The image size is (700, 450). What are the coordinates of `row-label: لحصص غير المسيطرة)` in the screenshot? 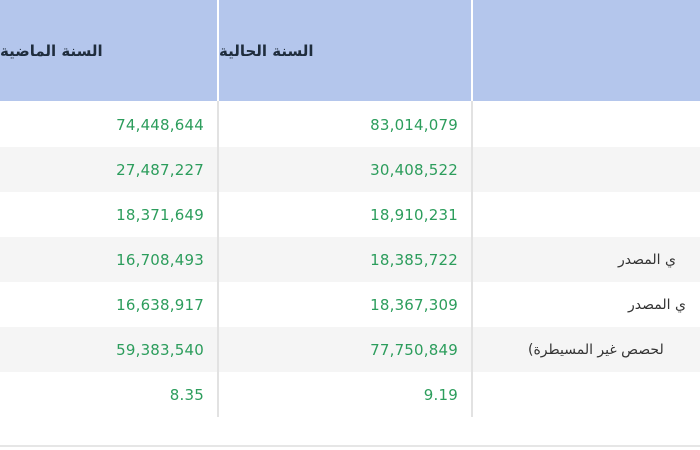 It's located at (586, 349).